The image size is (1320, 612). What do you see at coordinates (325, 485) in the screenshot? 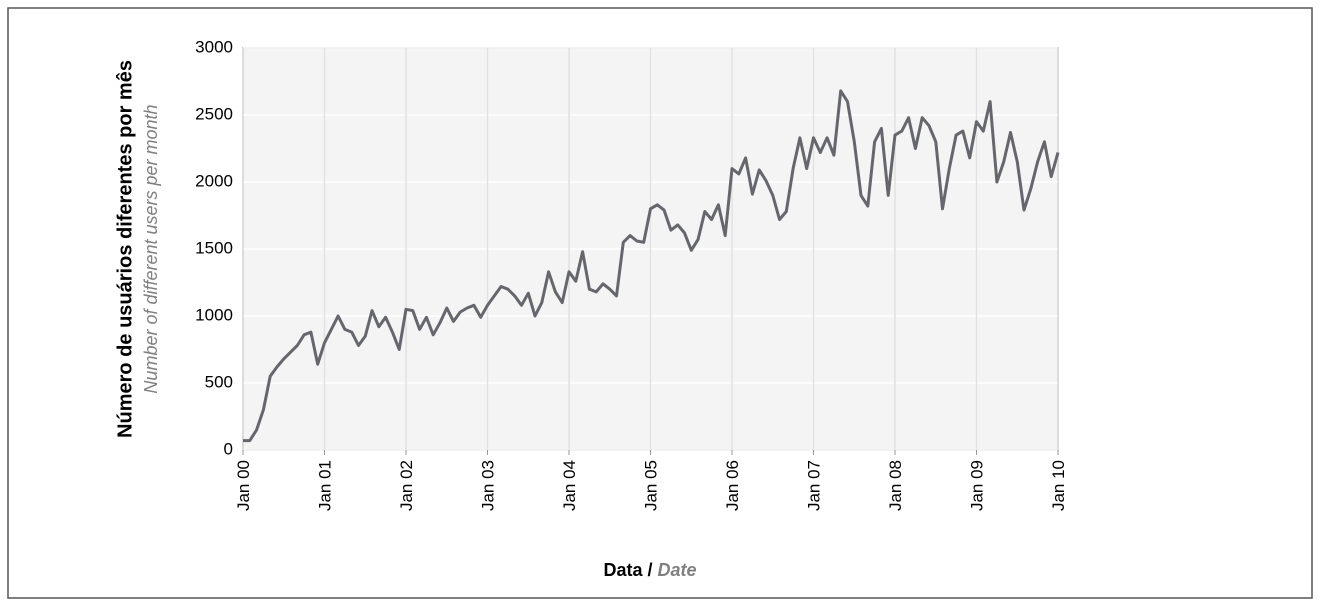
I see `x-tick-label: Jan 01` at bounding box center [325, 485].